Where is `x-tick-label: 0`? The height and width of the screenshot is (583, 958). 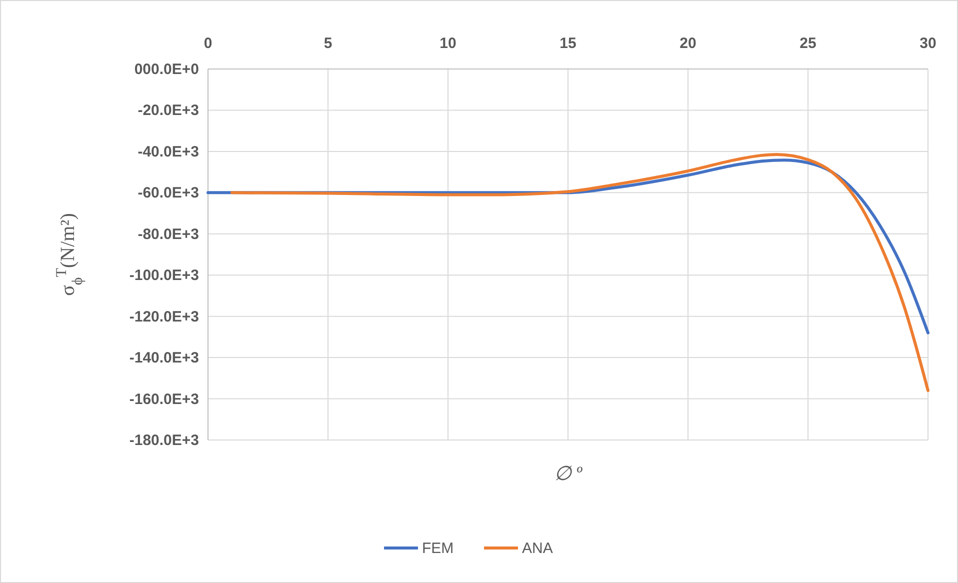 x-tick-label: 0 is located at coordinates (208, 43).